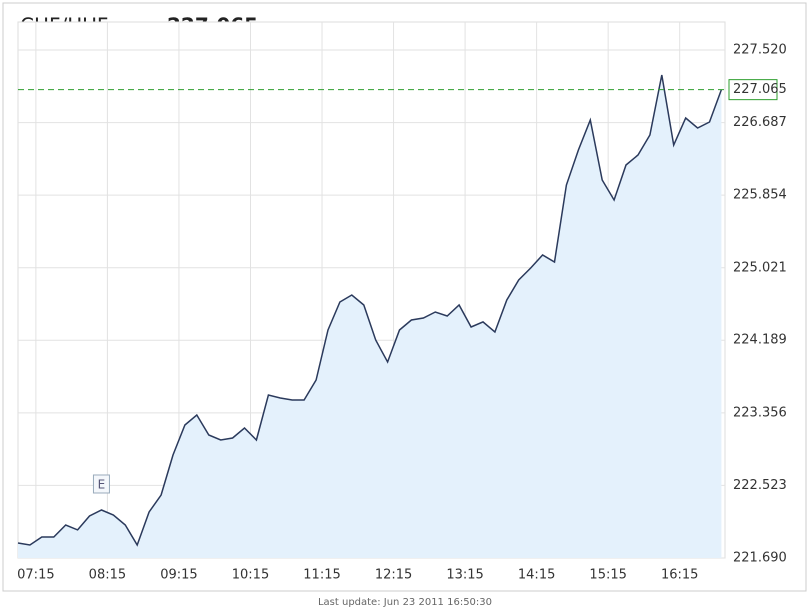 The height and width of the screenshot is (616, 810). I want to click on x-tick-label: 14:15, so click(536, 575).